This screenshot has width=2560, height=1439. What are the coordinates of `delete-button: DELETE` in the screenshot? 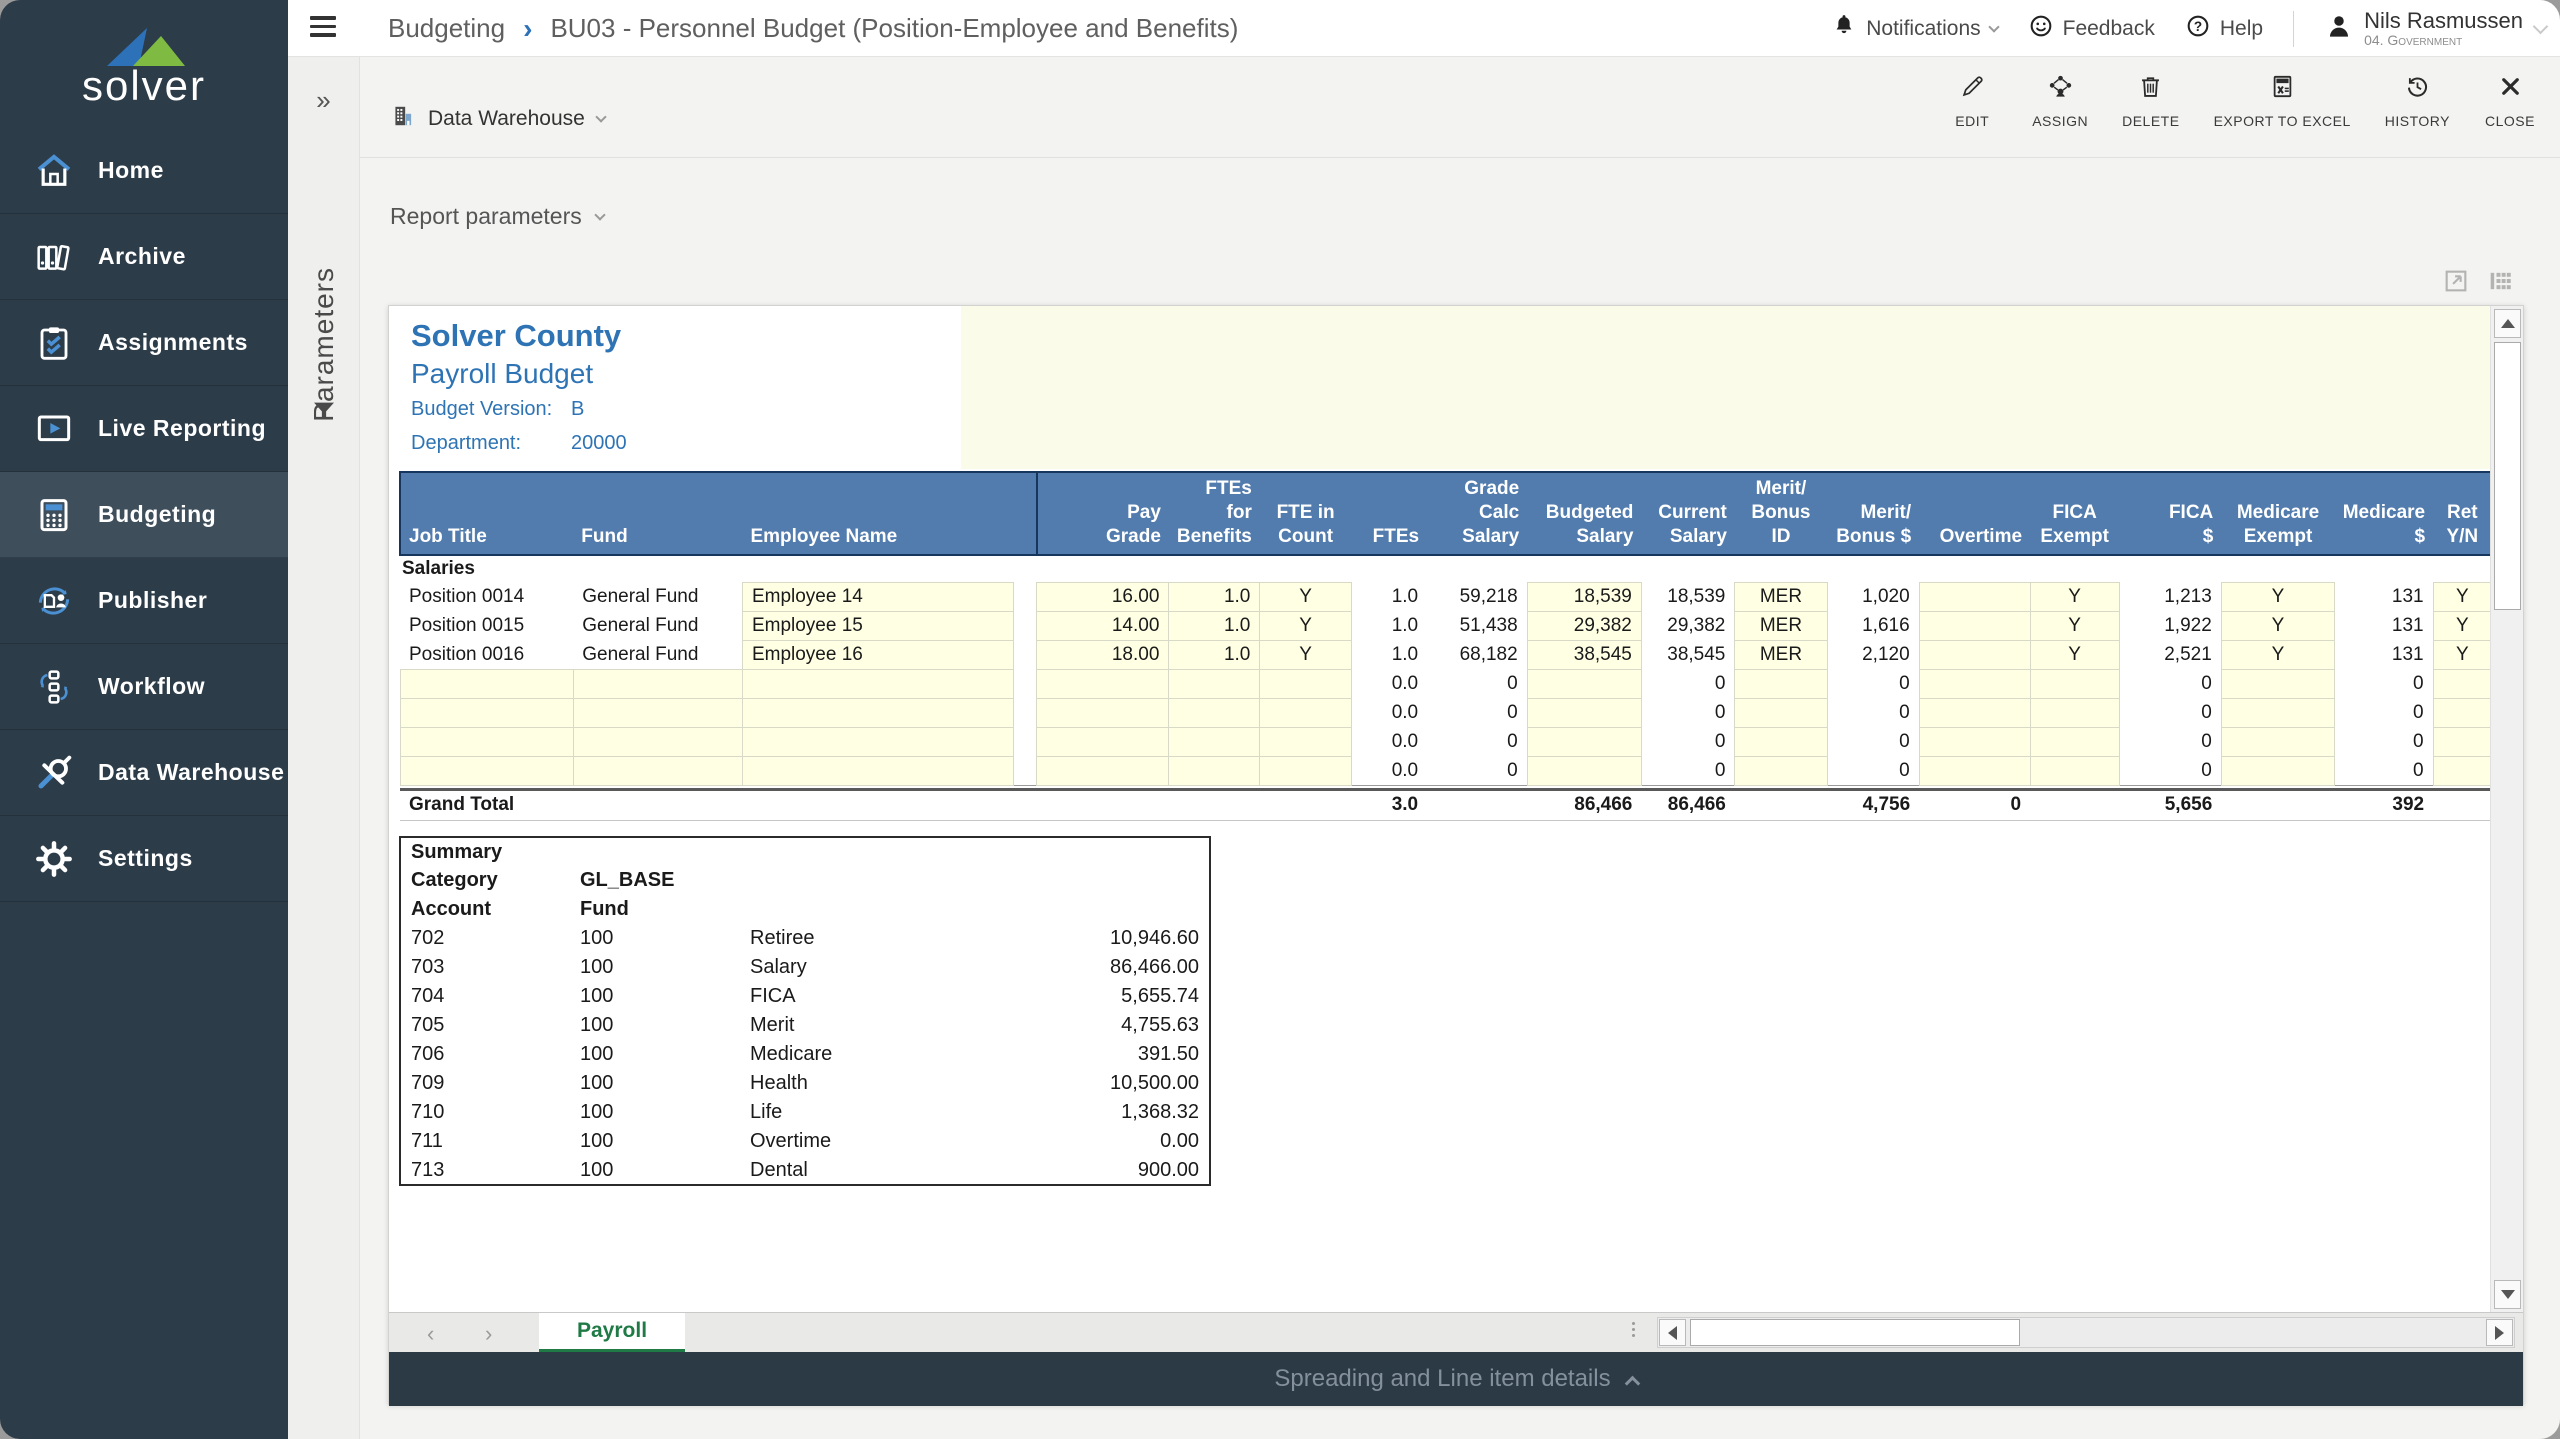 It's located at (2150, 101).